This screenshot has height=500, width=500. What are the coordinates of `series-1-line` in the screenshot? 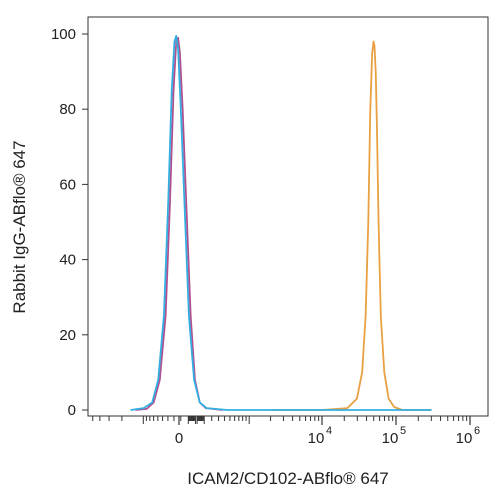 It's located at (179, 223).